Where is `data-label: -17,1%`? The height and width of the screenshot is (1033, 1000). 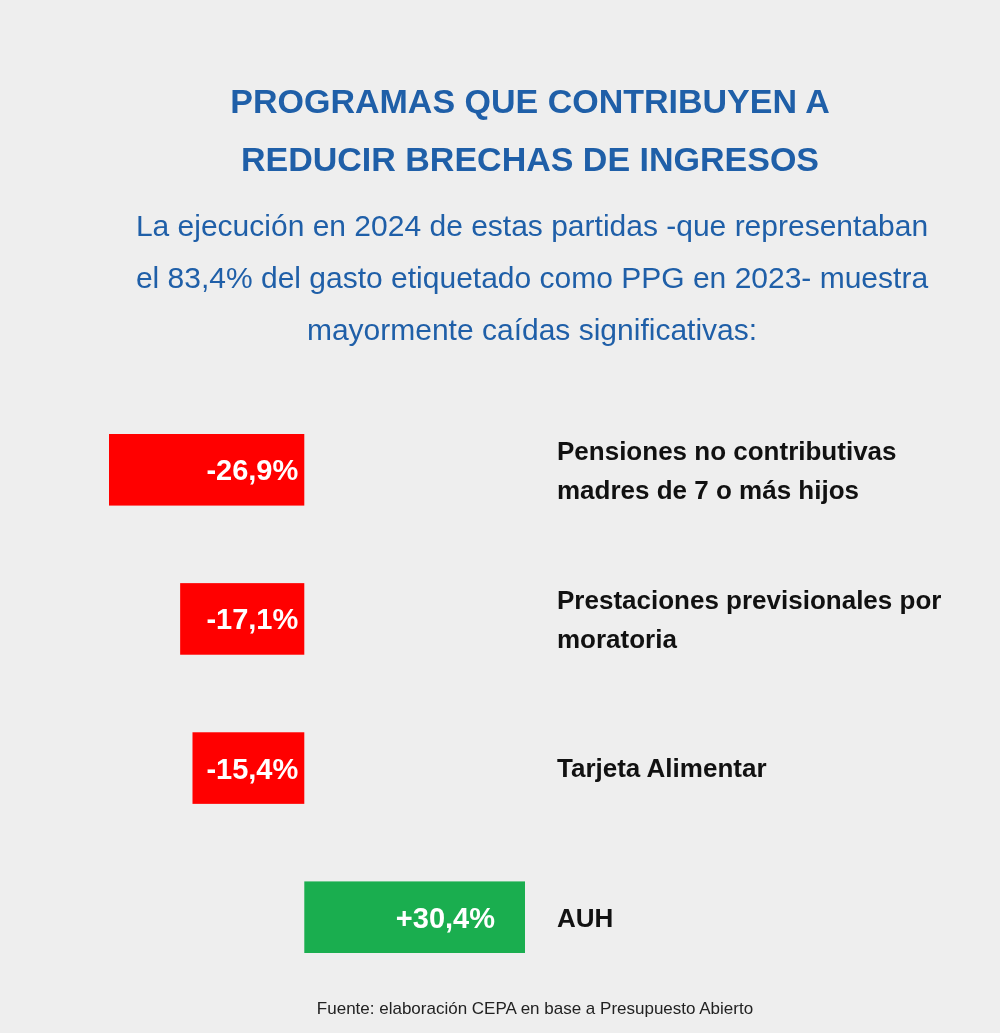 data-label: -17,1% is located at coordinates (252, 619).